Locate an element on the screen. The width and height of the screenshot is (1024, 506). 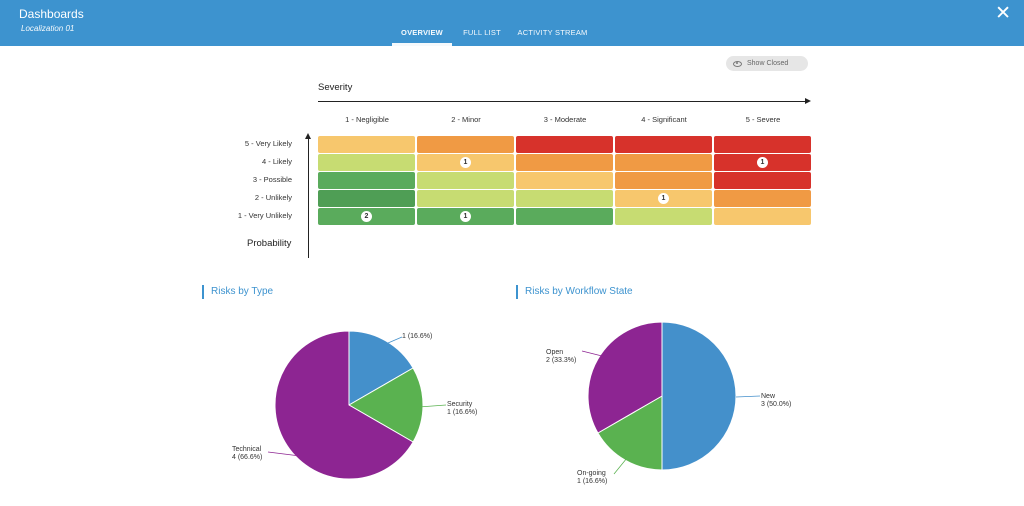
severity-level-label: 2 - Minor is located at coordinates (466, 119).